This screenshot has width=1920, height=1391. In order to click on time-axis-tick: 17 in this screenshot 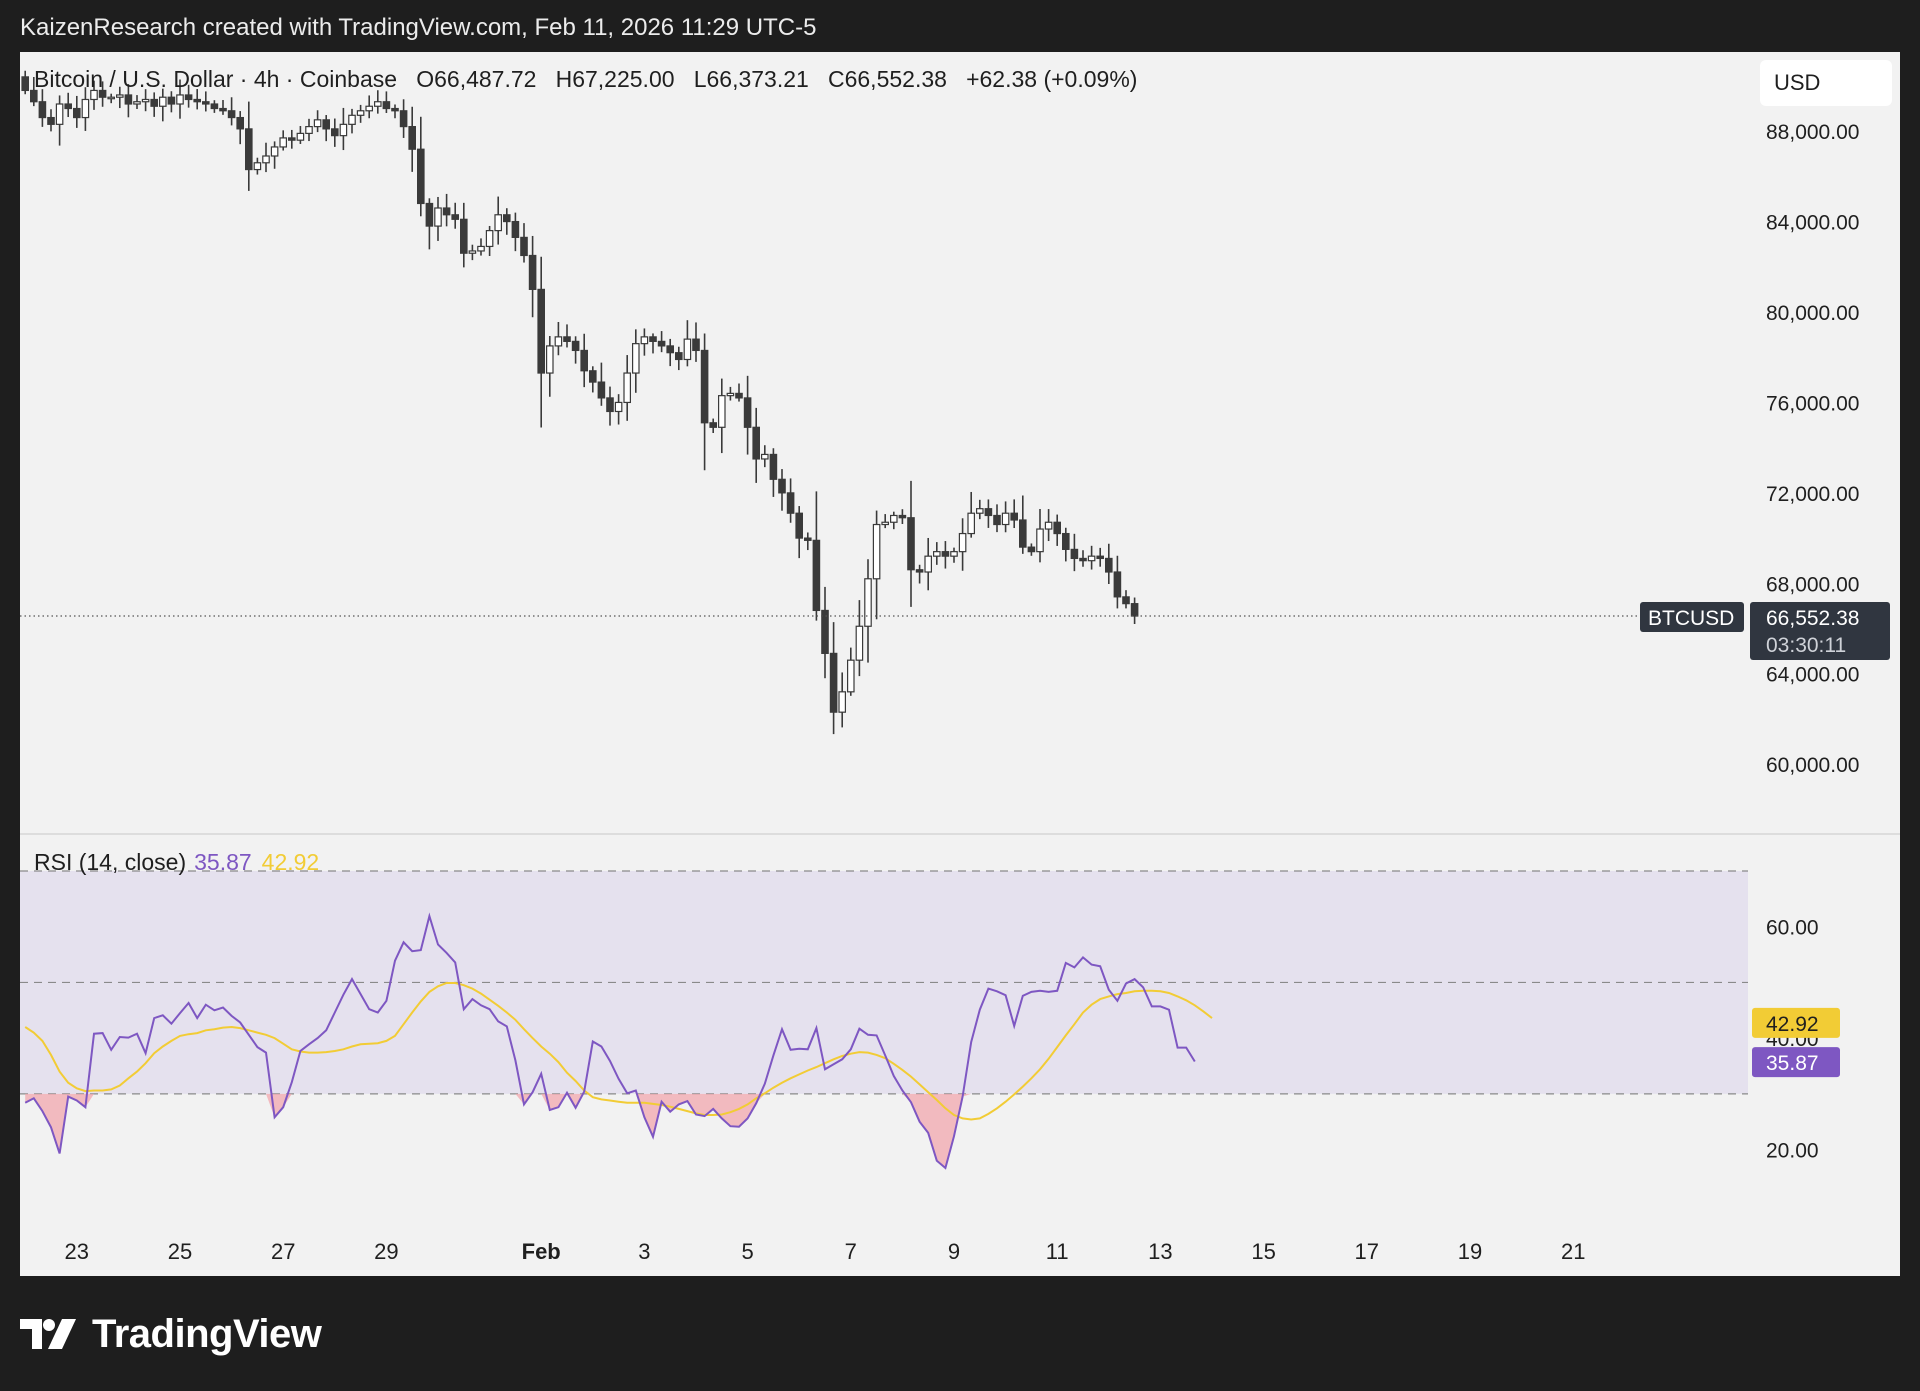, I will do `click(1367, 1251)`.